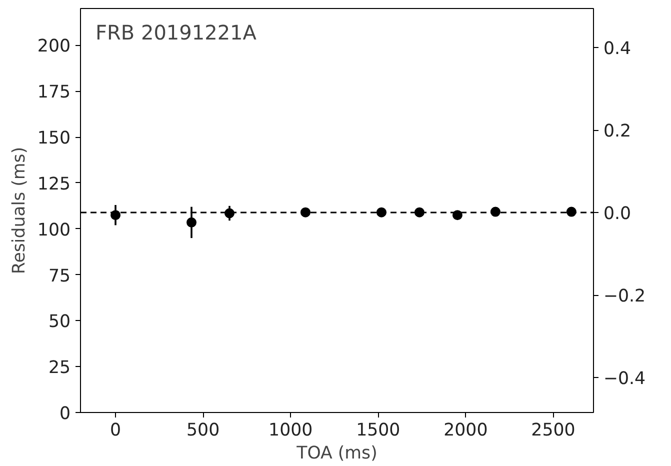 The image size is (671, 466). What do you see at coordinates (59, 322) in the screenshot?
I see `y-tick-label: 50` at bounding box center [59, 322].